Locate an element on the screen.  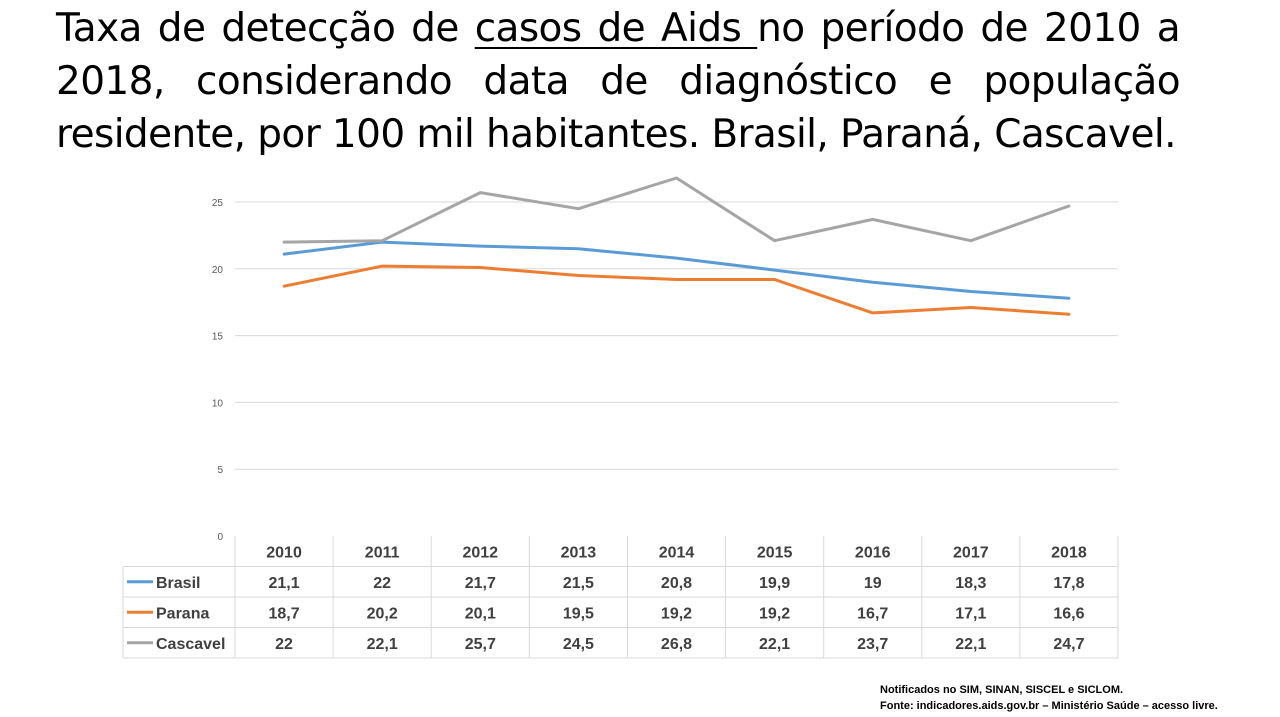
y-tick-label: 15 is located at coordinates (218, 337).